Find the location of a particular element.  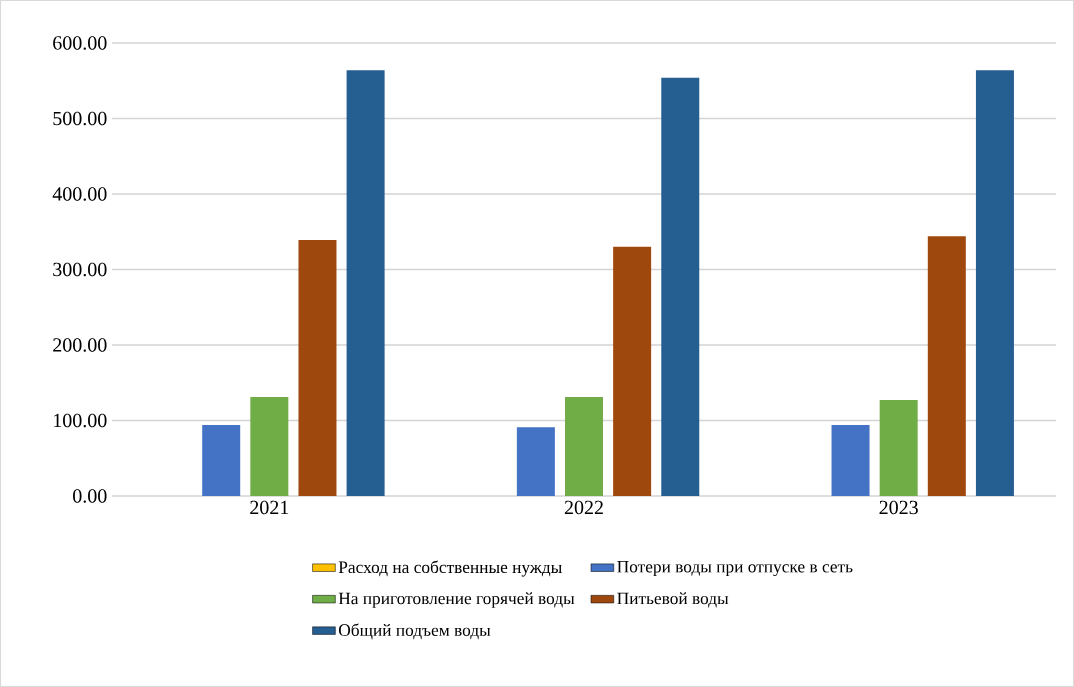

y-tick-label: 500.00 is located at coordinates (80, 118).